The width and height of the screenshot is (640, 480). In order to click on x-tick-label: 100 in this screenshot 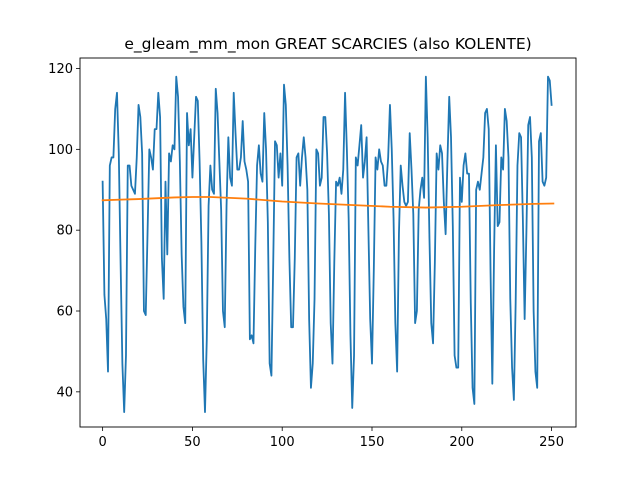, I will do `click(282, 442)`.